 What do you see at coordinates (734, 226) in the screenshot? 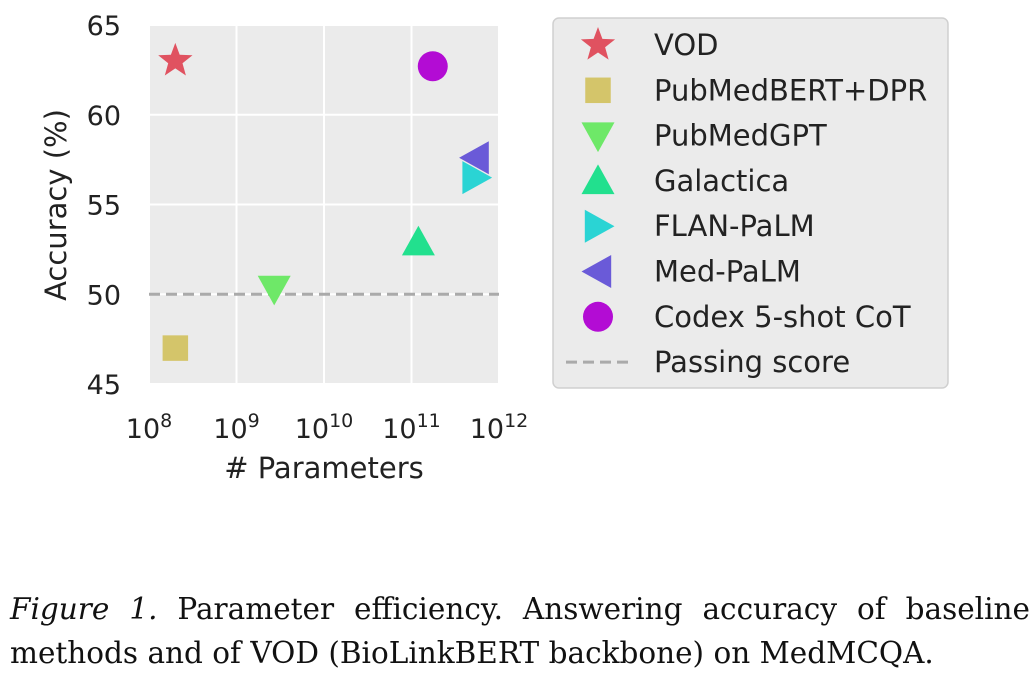
I see `legend-label-flan-palm: FLAN-PaLM` at bounding box center [734, 226].